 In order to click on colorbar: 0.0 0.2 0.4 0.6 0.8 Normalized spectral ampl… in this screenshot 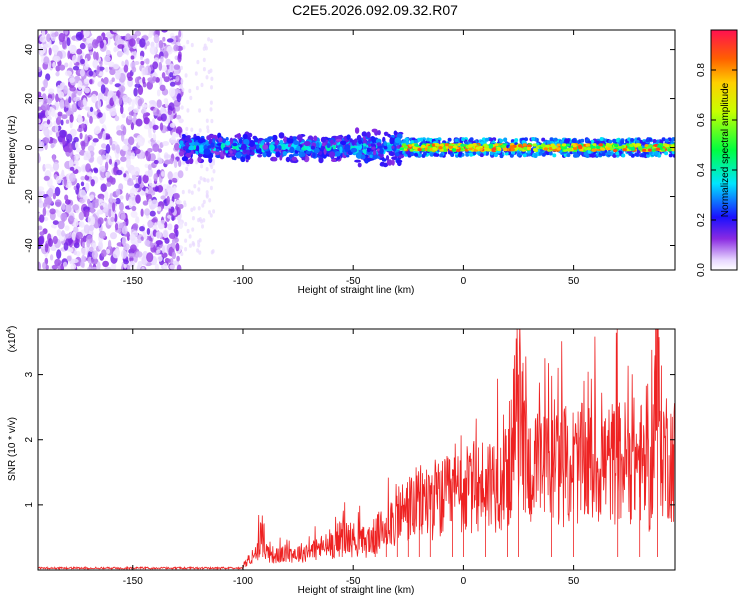, I will do `click(717, 153)`.